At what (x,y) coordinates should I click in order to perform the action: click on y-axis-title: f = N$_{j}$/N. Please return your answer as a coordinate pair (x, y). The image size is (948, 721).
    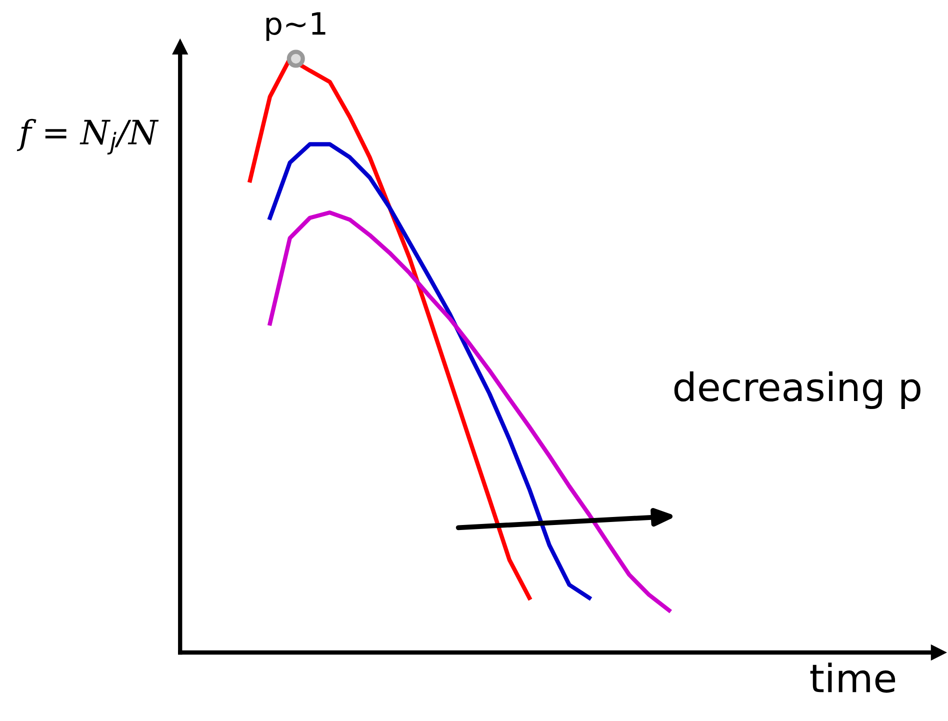
    Looking at the image, I should click on (87, 136).